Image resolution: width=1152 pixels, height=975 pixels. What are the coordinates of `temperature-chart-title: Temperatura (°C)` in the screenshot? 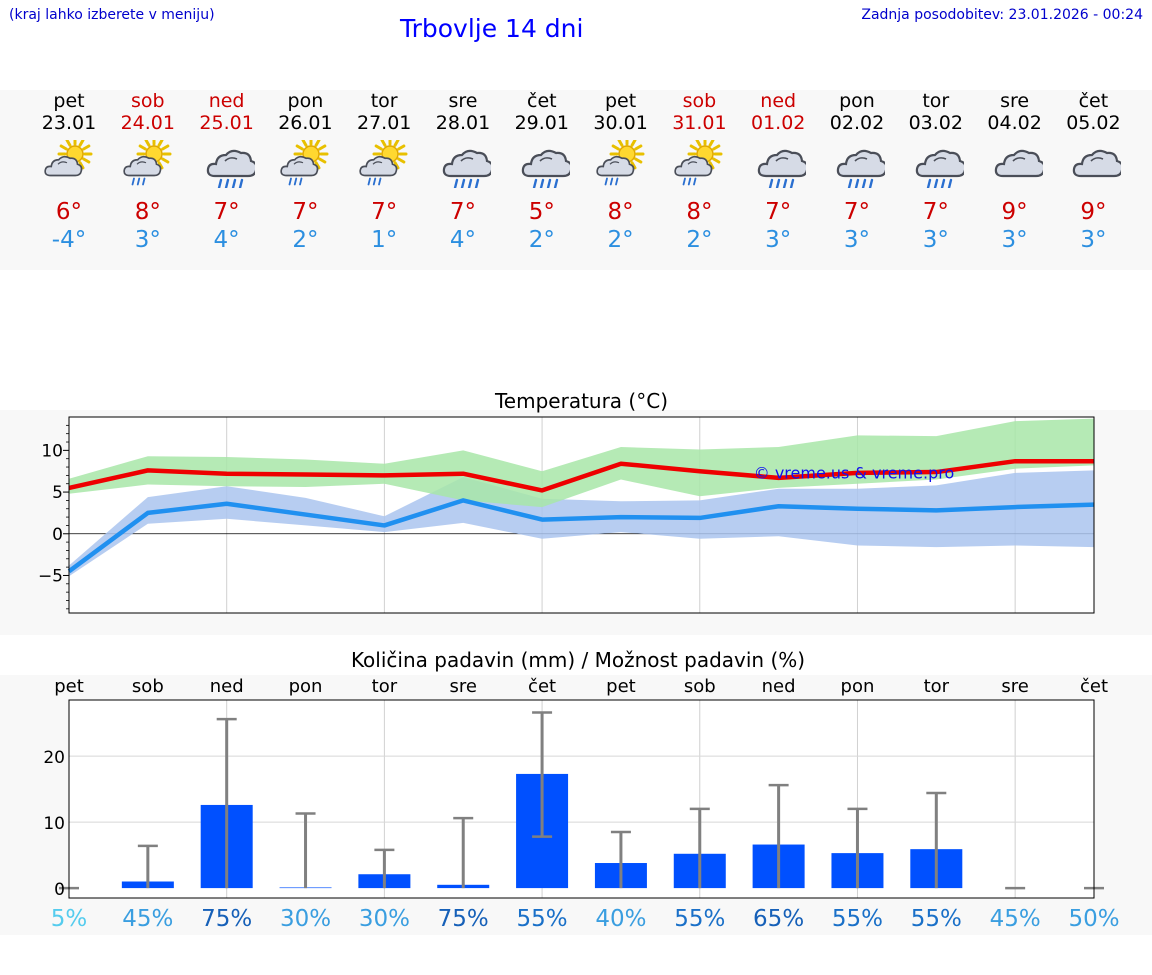 It's located at (581, 401).